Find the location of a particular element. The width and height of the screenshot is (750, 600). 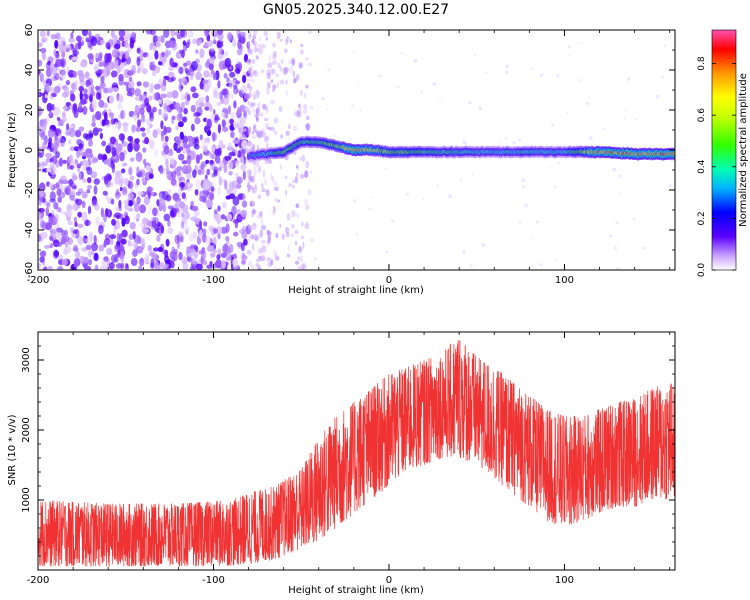

colorbar-label: Normalized spectral amplitude is located at coordinates (743, 150).